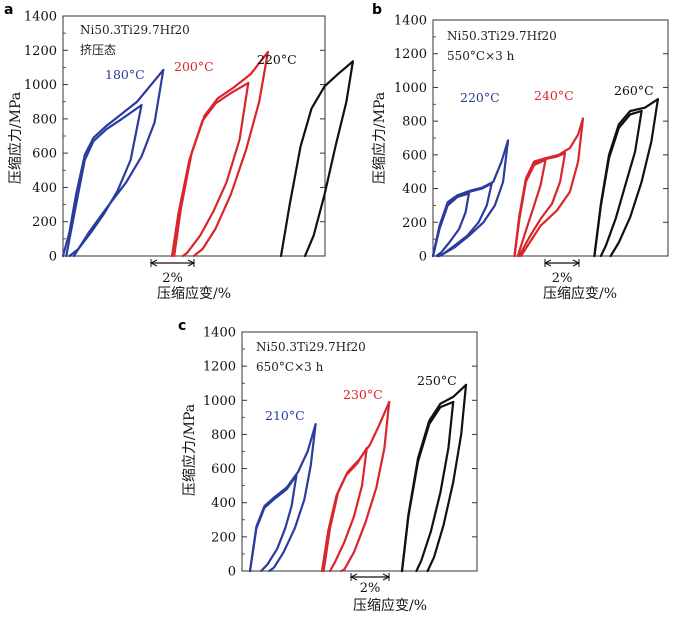 The width and height of the screenshot is (700, 617). Describe the element at coordinates (182, 326) in the screenshot. I see `panel-letter: c` at that location.